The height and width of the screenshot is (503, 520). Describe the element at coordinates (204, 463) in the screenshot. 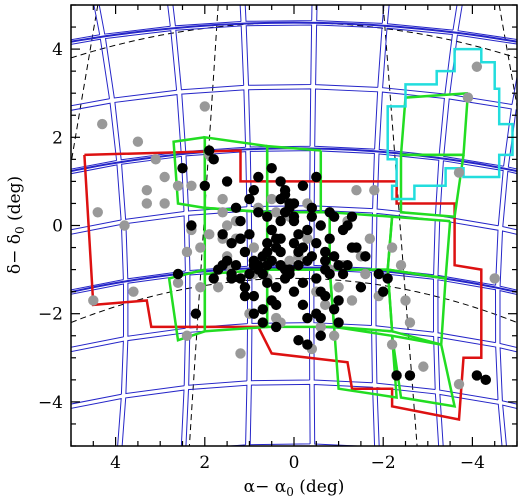

I see `x-tick-label: 2` at that location.